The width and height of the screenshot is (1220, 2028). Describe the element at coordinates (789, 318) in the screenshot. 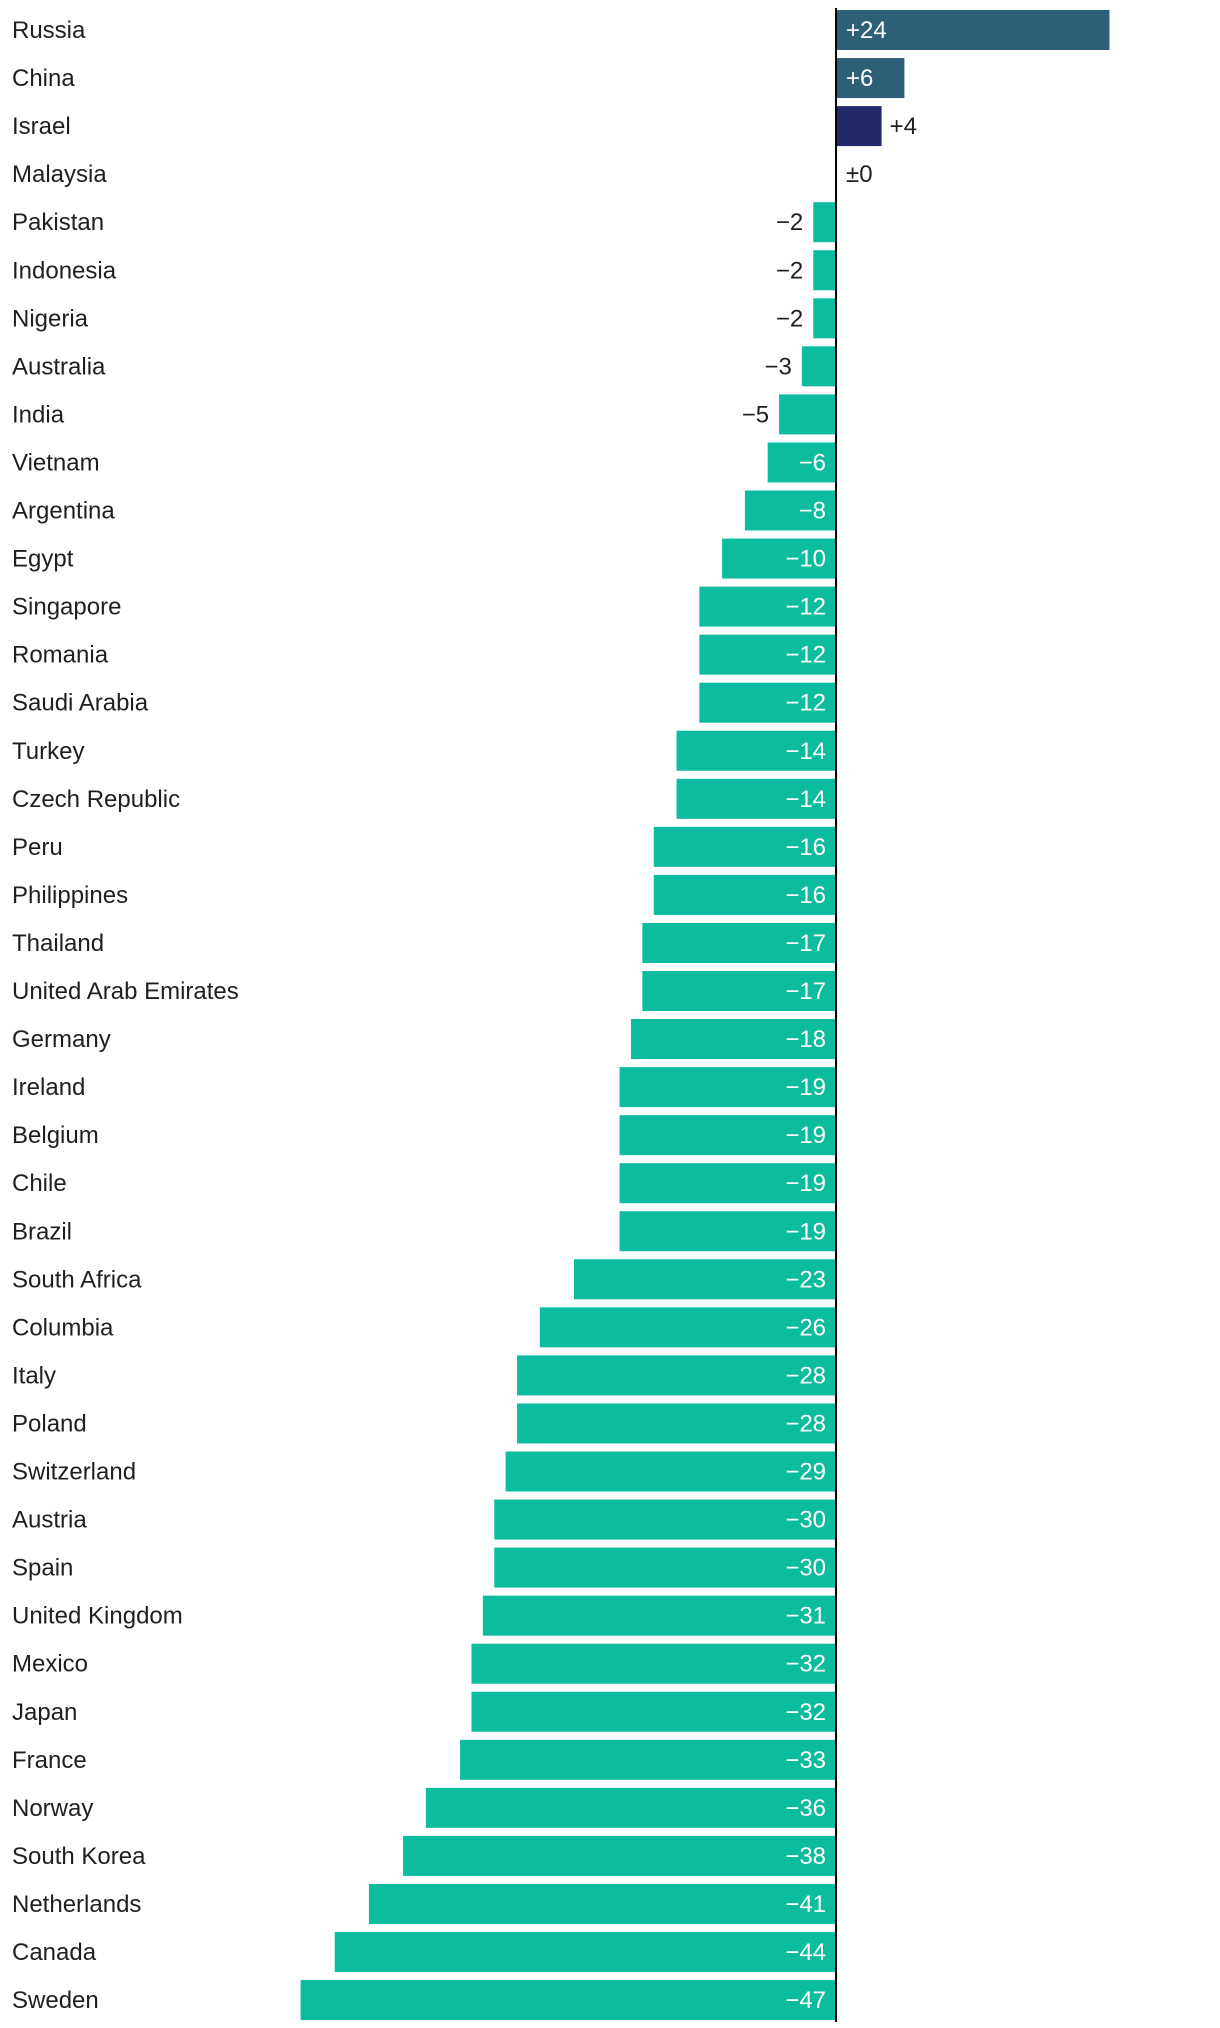

I see `value-label-nigeria: −2` at that location.